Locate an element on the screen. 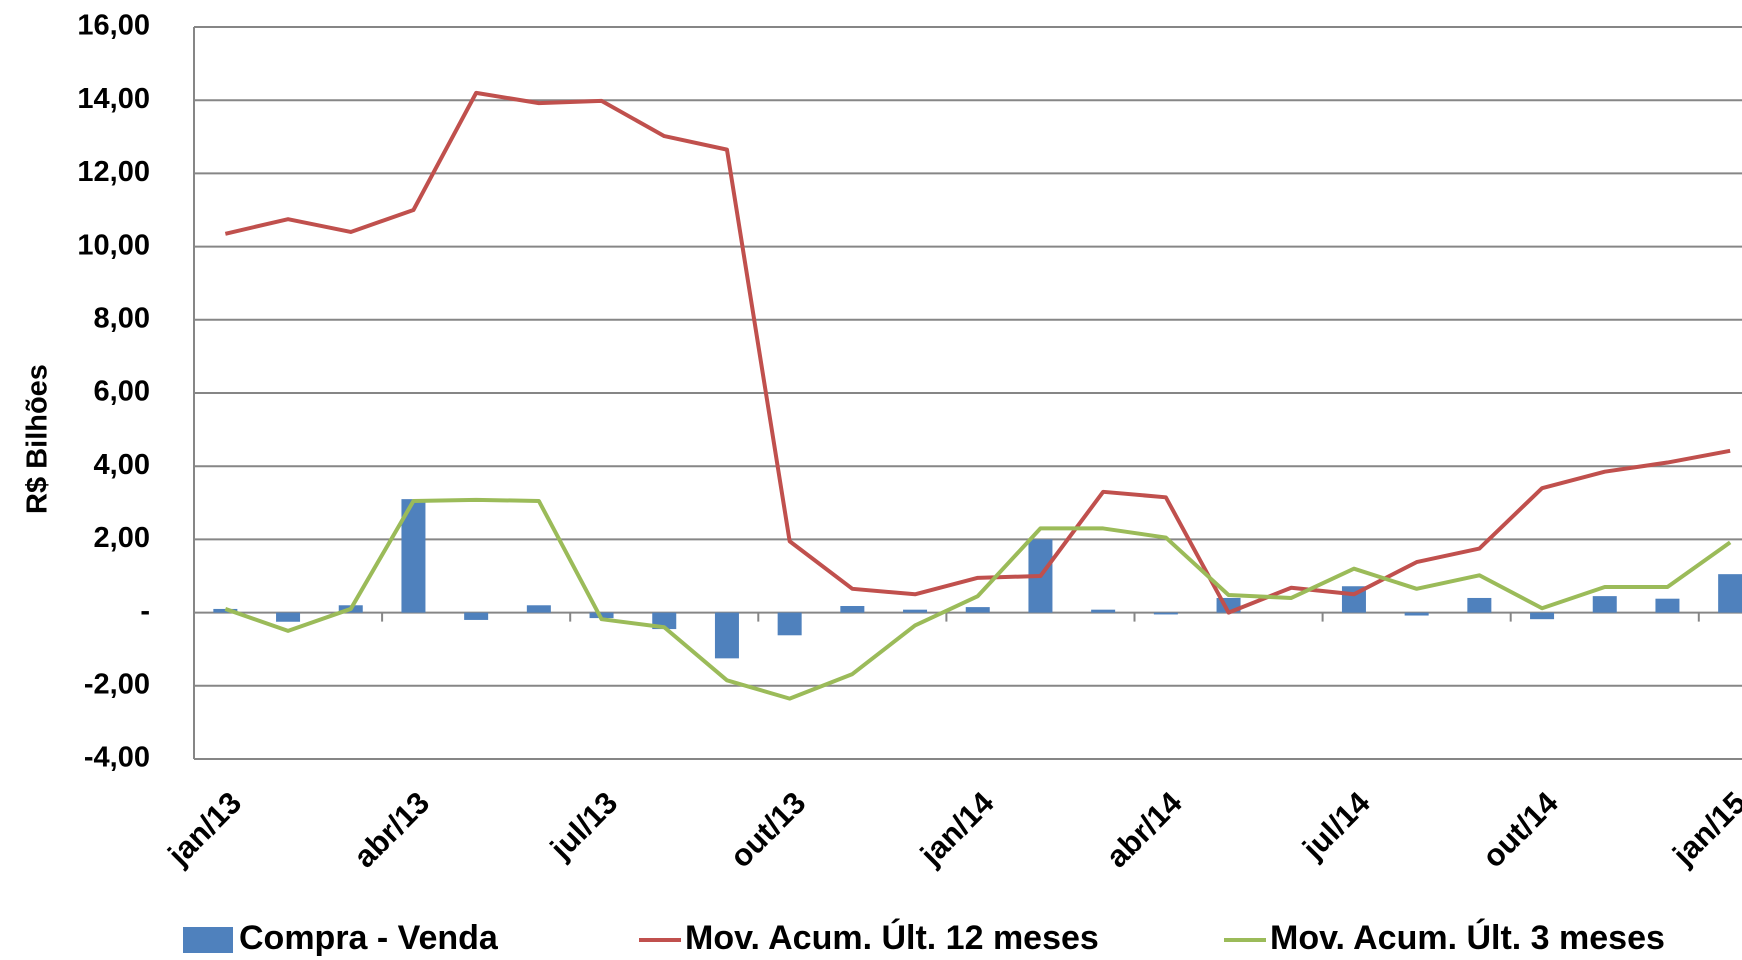 Image resolution: width=1742 pixels, height=960 pixels. y-tick-label: -2,00 is located at coordinates (117, 684).